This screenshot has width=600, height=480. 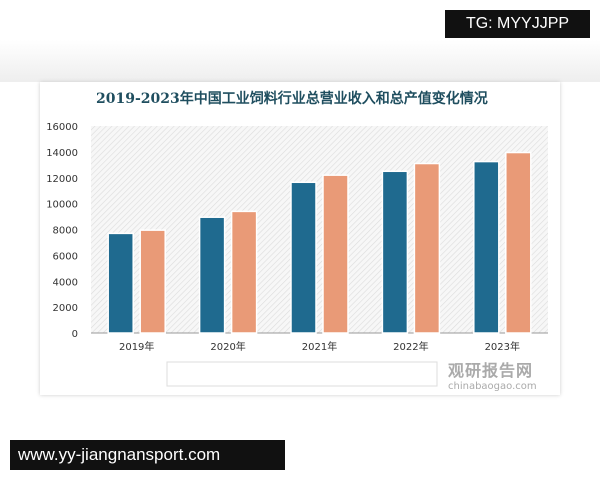 What do you see at coordinates (292, 99) in the screenshot?
I see `chart-title: 2019-2023年中国工业饲料行业总营业收入和总产值变化情况` at bounding box center [292, 99].